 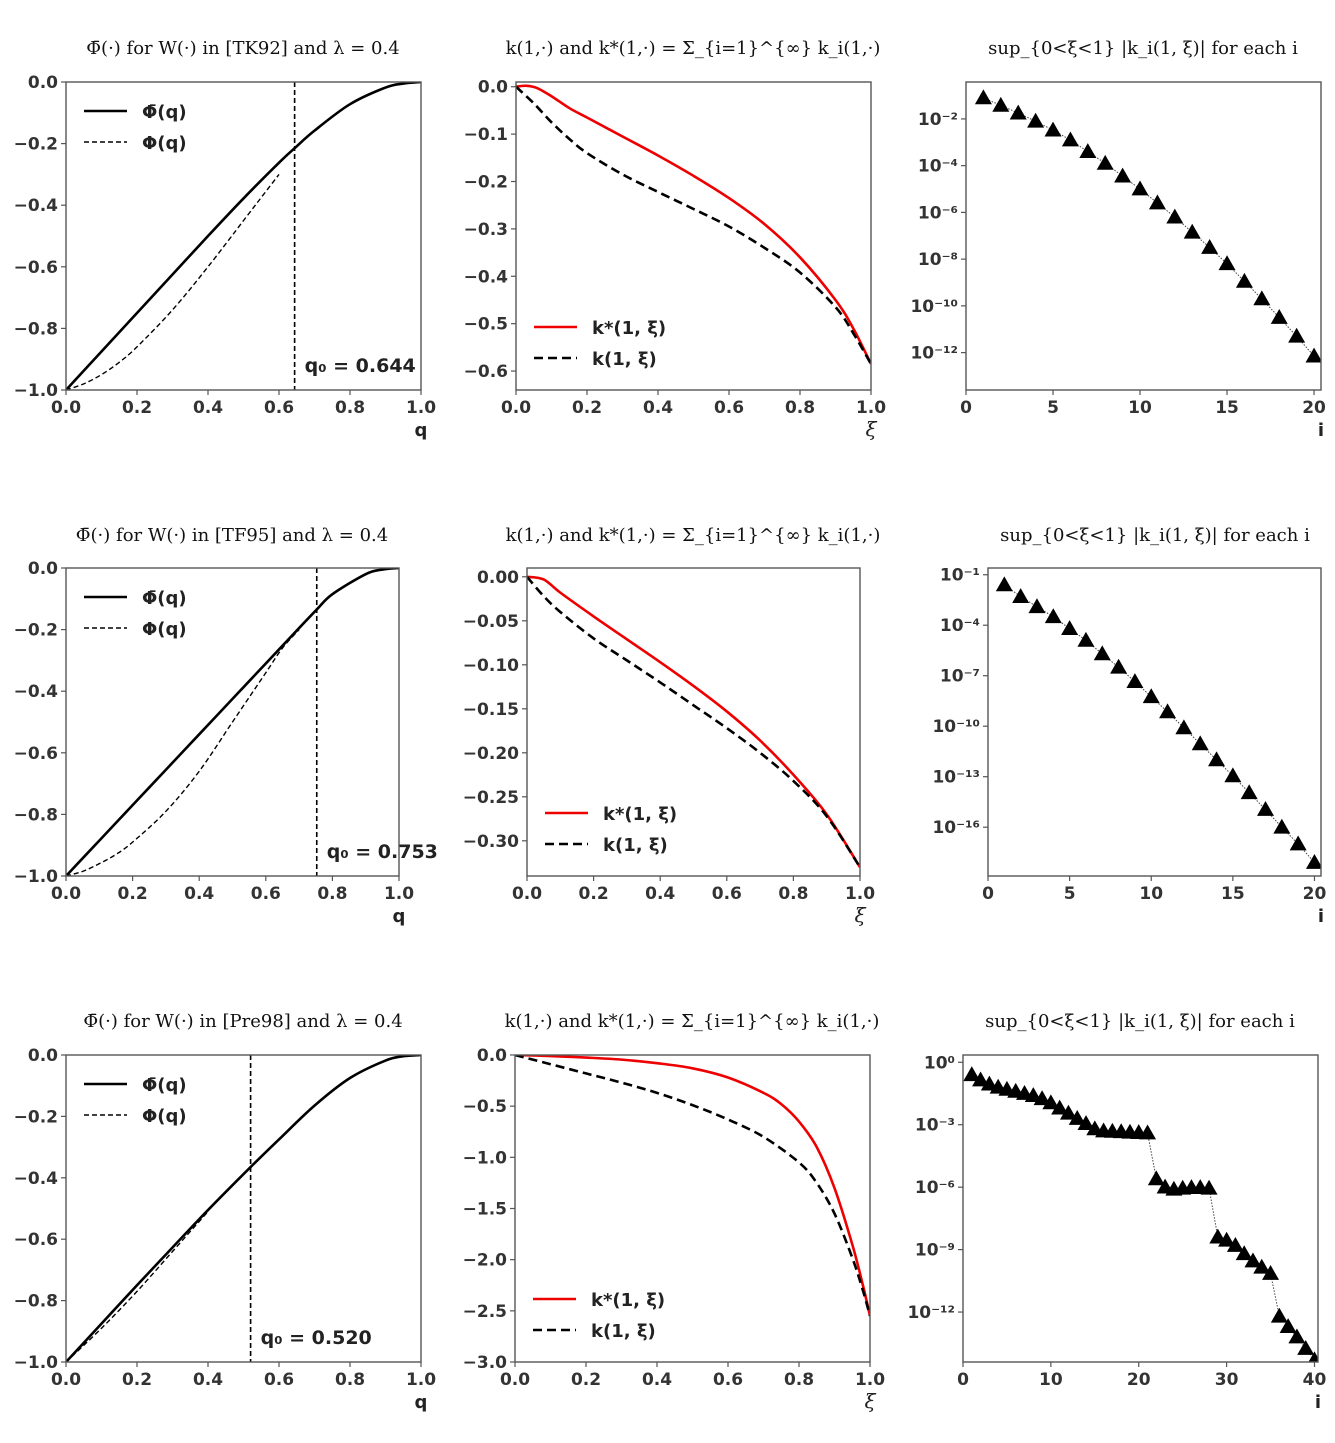 I want to click on series-line-phi-bar, so click(x=243, y=236).